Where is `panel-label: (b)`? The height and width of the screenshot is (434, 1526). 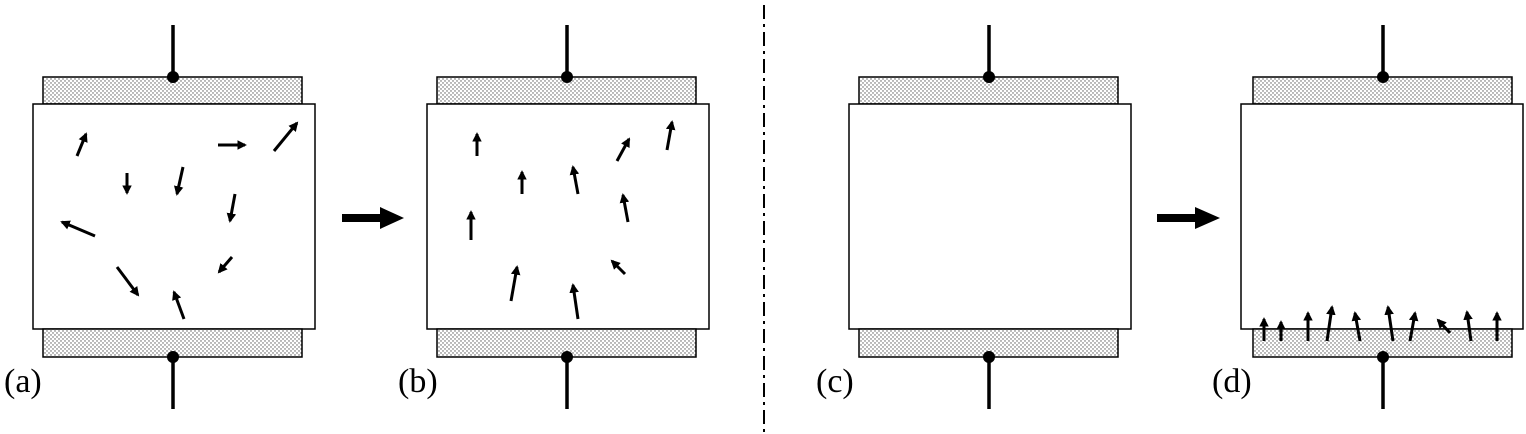
panel-label: (b) is located at coordinates (418, 381).